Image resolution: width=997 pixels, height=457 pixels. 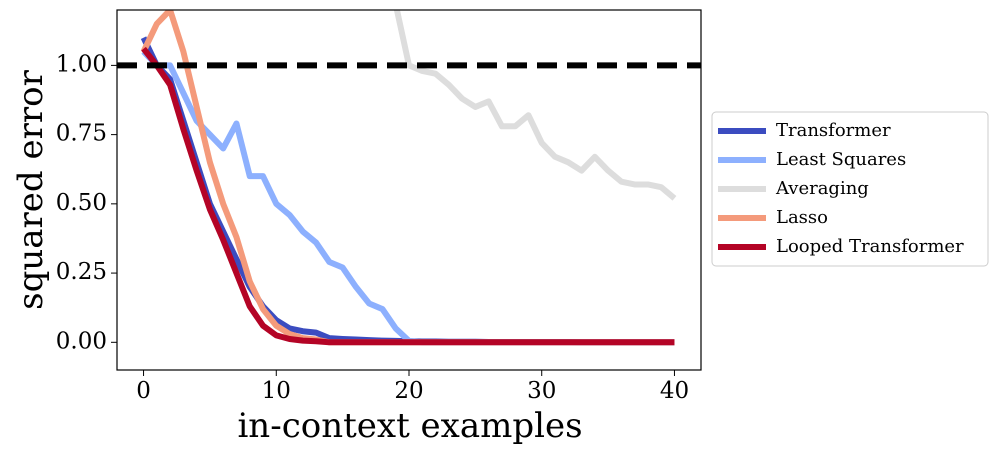 I want to click on legend-box, so click(x=850, y=189).